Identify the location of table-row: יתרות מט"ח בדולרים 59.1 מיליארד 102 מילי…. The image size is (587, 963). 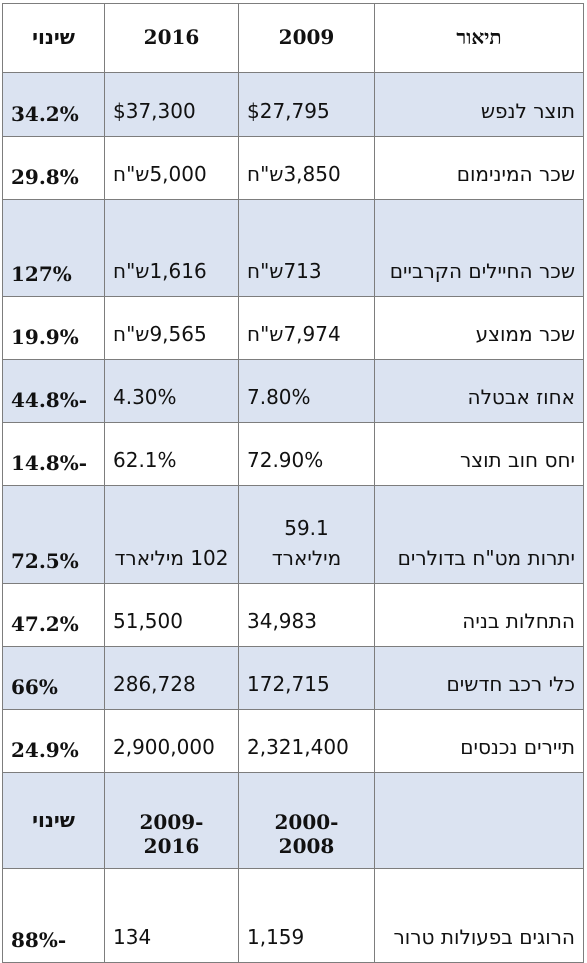
(293, 534).